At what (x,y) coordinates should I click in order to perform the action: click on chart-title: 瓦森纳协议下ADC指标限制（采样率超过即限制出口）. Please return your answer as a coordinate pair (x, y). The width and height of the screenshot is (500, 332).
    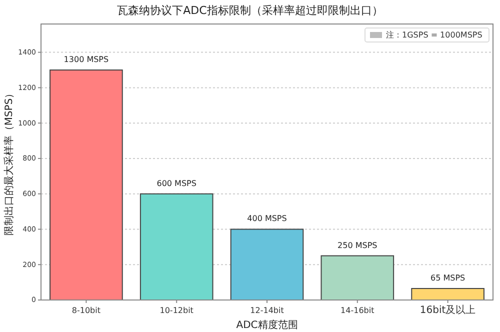
    Looking at the image, I should click on (250, 10).